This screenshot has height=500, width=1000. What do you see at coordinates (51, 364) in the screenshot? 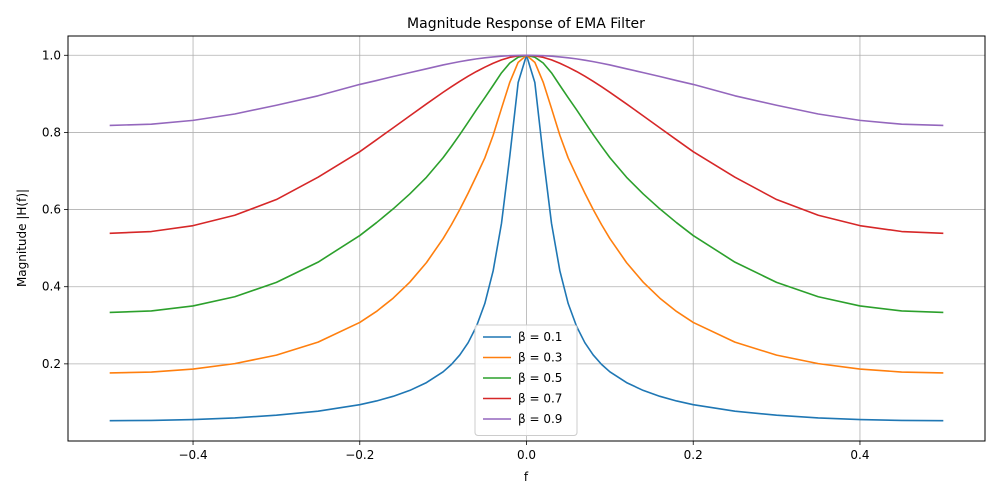
I see `y-tick-label: 0.2` at bounding box center [51, 364].